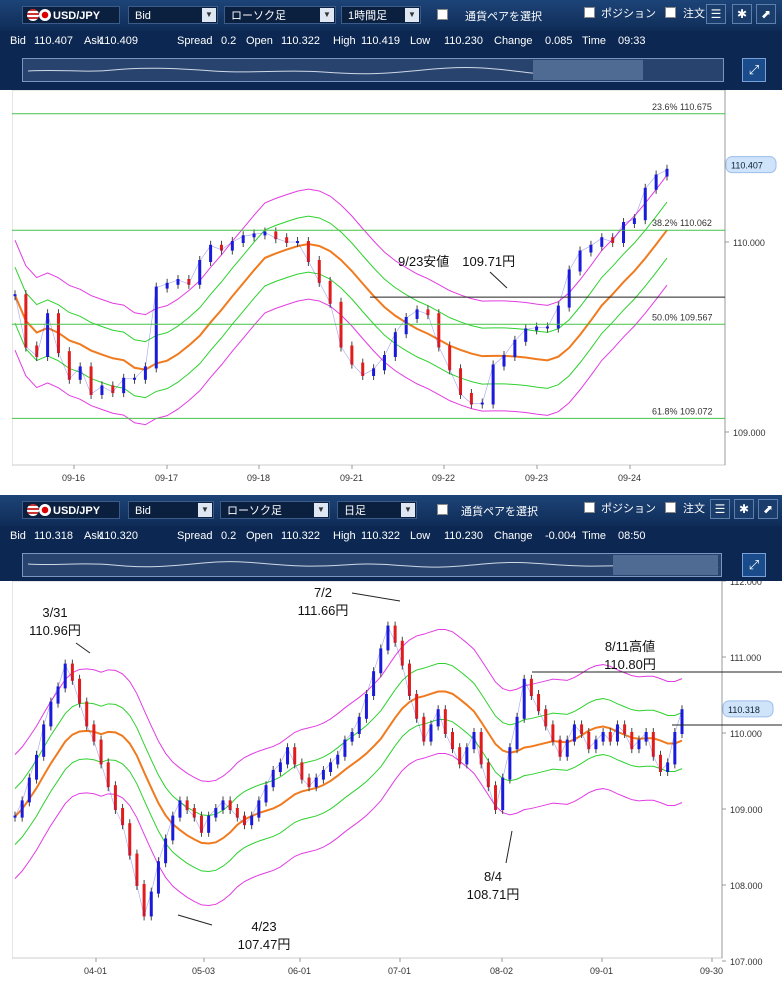 This screenshot has width=782, height=1005. I want to click on current-price-label: 110.318, so click(744, 710).